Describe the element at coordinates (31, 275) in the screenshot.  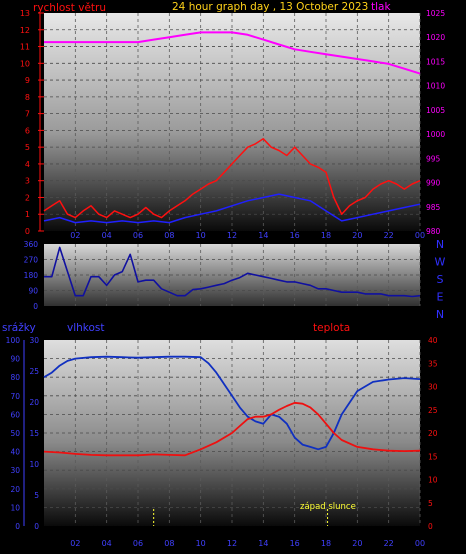
I see `y-tick-label-direction: 180` at that location.